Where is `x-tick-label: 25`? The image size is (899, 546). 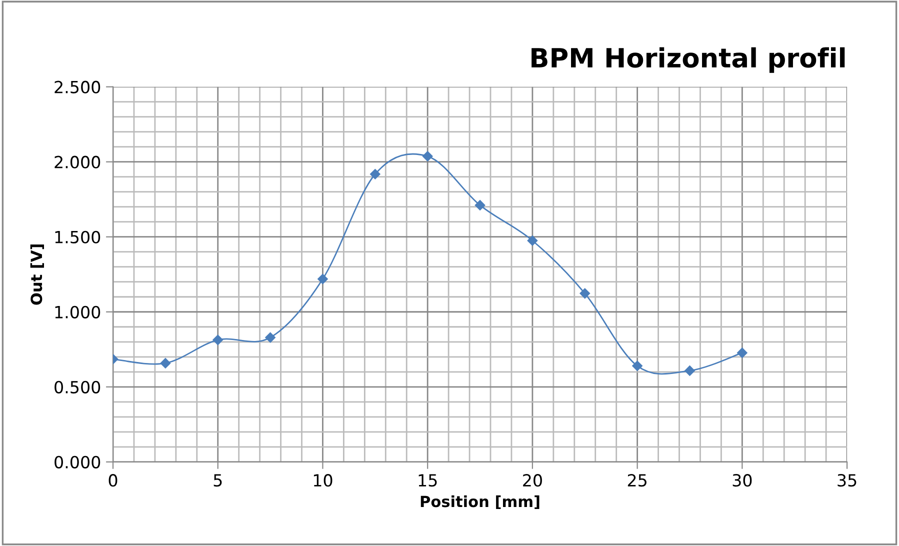 x-tick-label: 25 is located at coordinates (637, 480).